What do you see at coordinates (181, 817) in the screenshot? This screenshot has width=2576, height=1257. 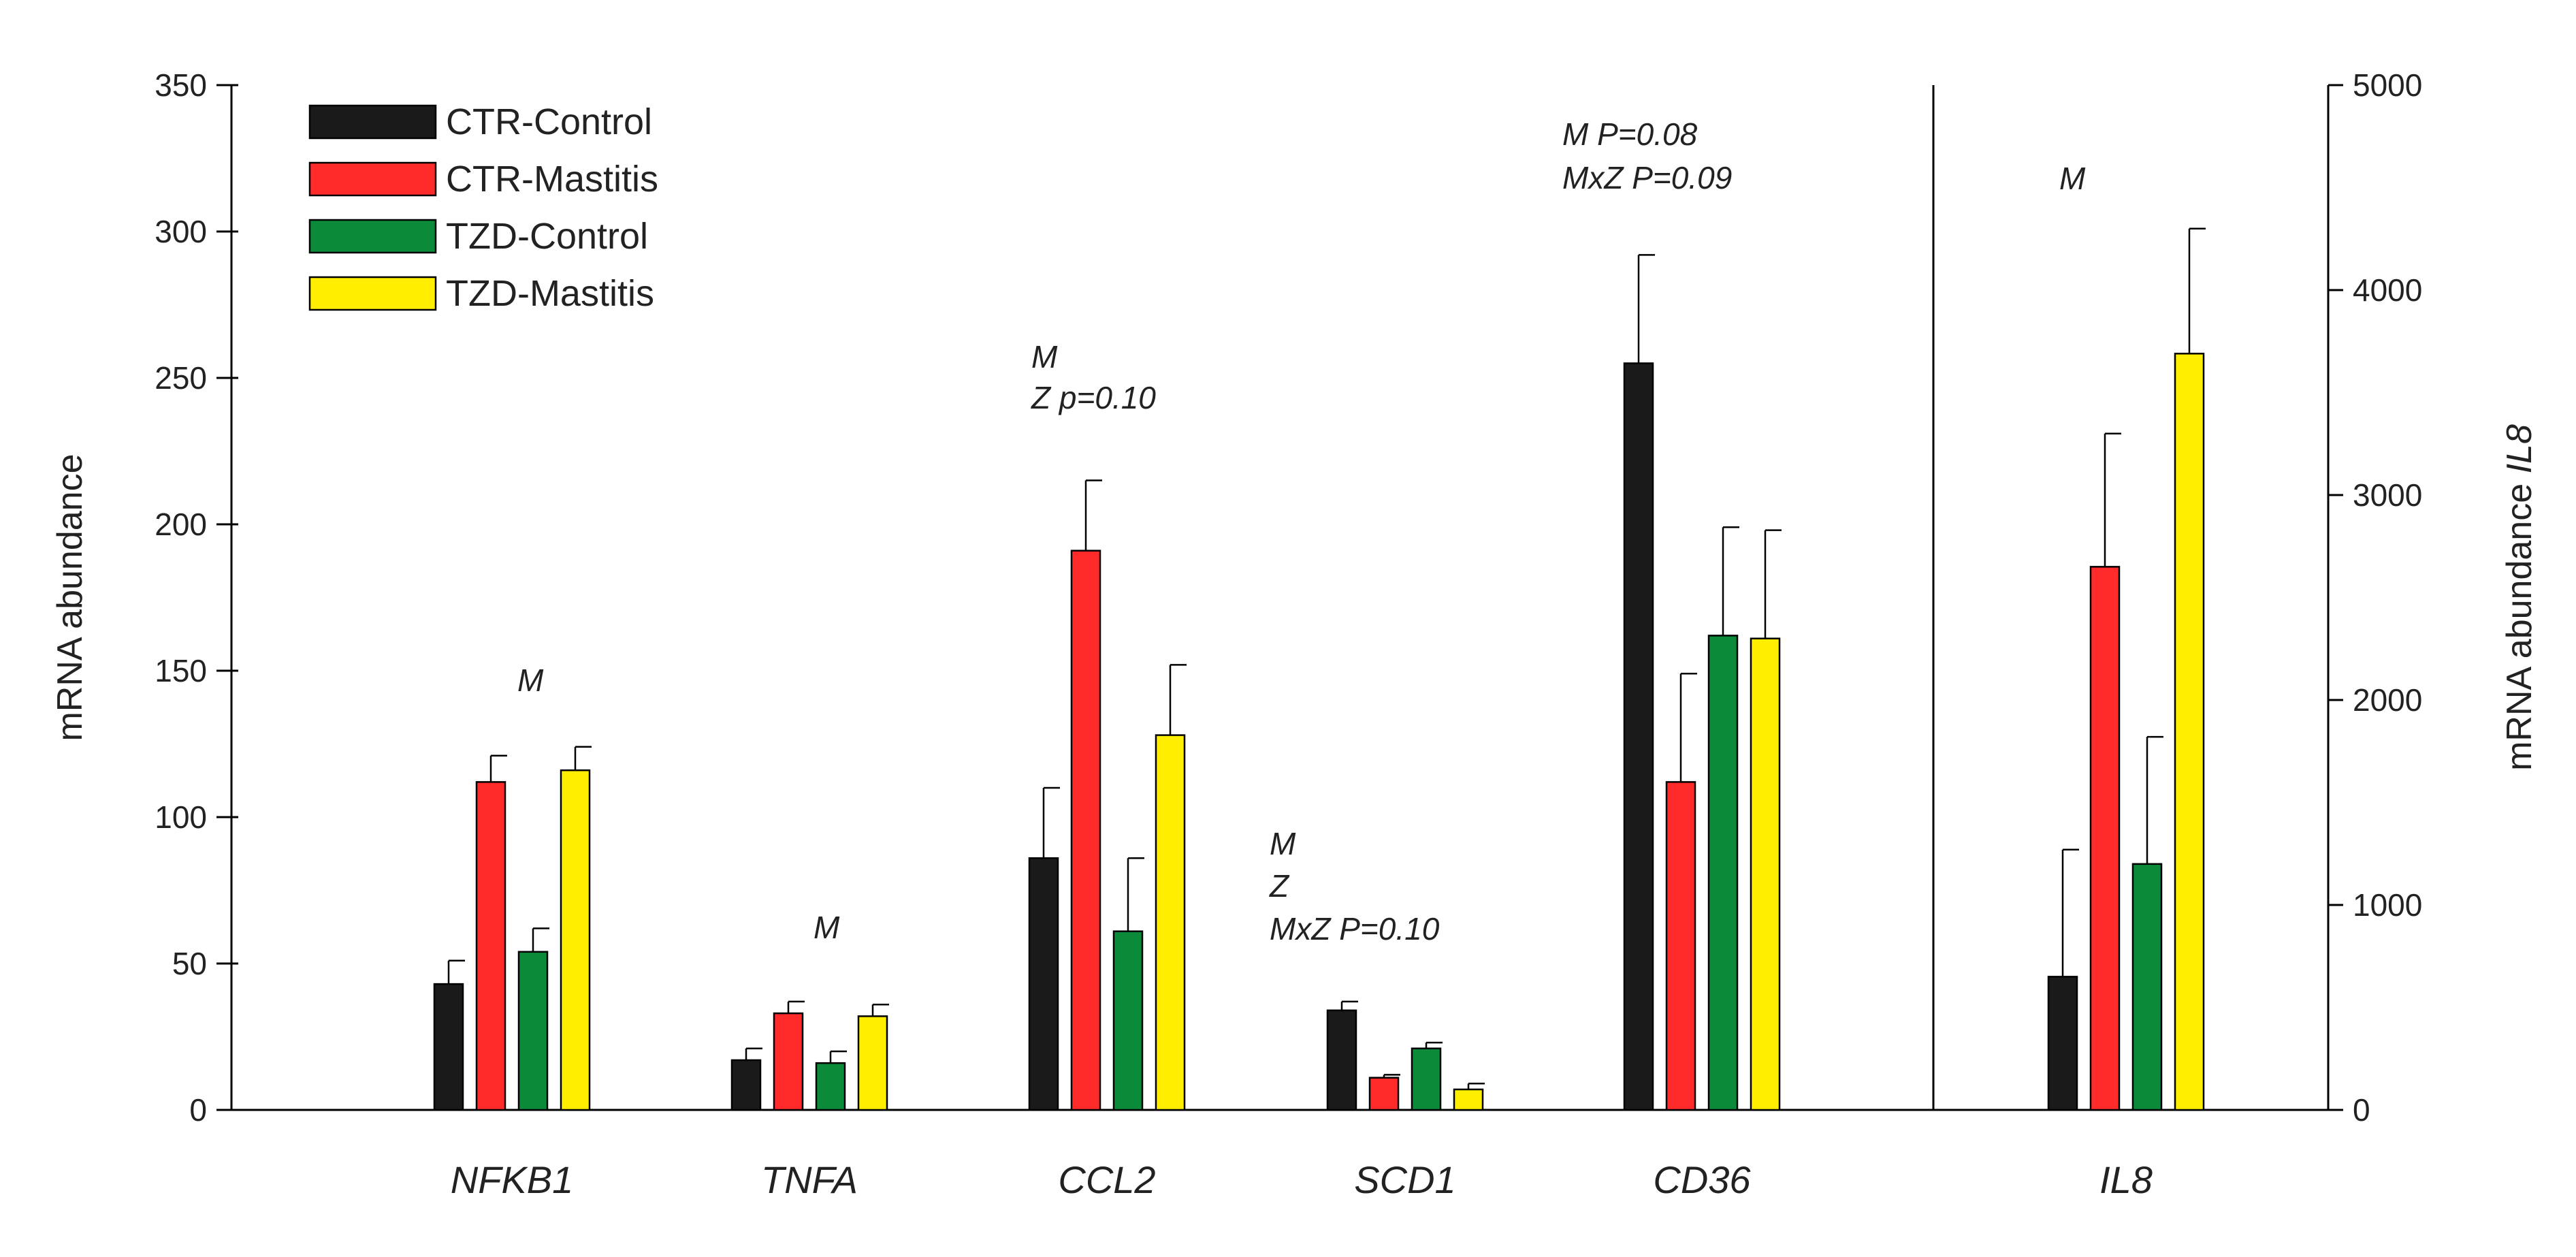 I see `left-tick-label: 100` at bounding box center [181, 817].